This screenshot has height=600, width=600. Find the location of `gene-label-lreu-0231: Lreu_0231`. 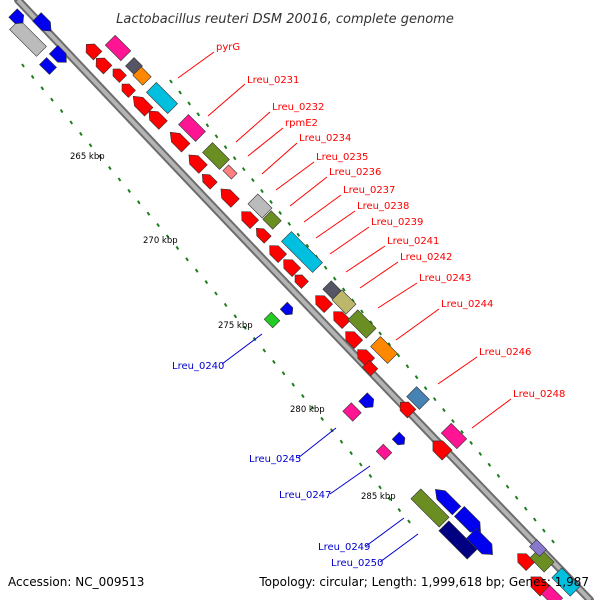

gene-label-lreu-0231: Lreu_0231 is located at coordinates (273, 80).